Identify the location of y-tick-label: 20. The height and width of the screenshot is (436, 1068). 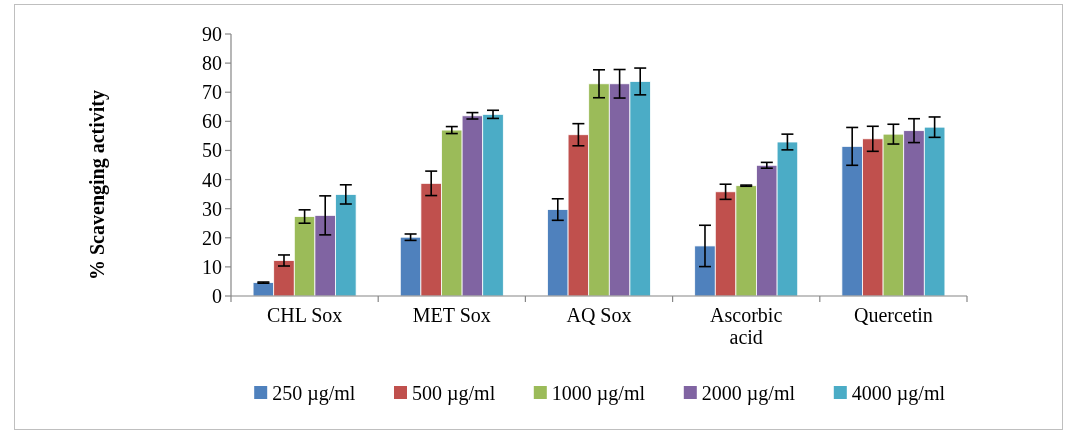
(212, 237).